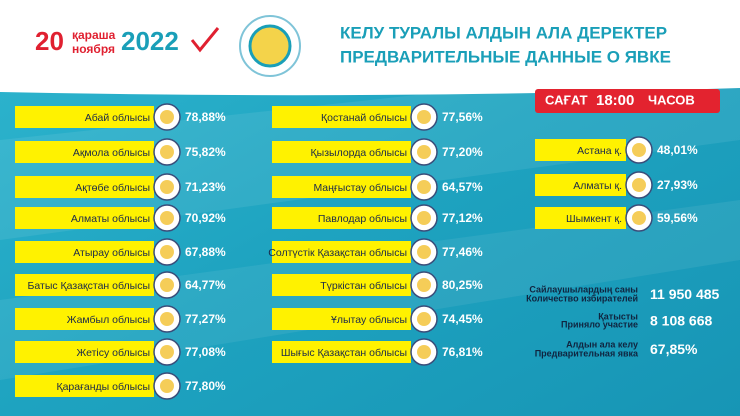 The image size is (740, 416). What do you see at coordinates (462, 352) in the screenshot?
I see `region-value: 76,81%` at bounding box center [462, 352].